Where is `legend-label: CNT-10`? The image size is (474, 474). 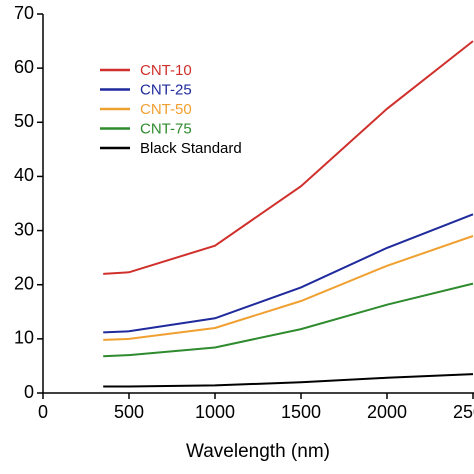
legend-label: CNT-10 is located at coordinates (166, 70).